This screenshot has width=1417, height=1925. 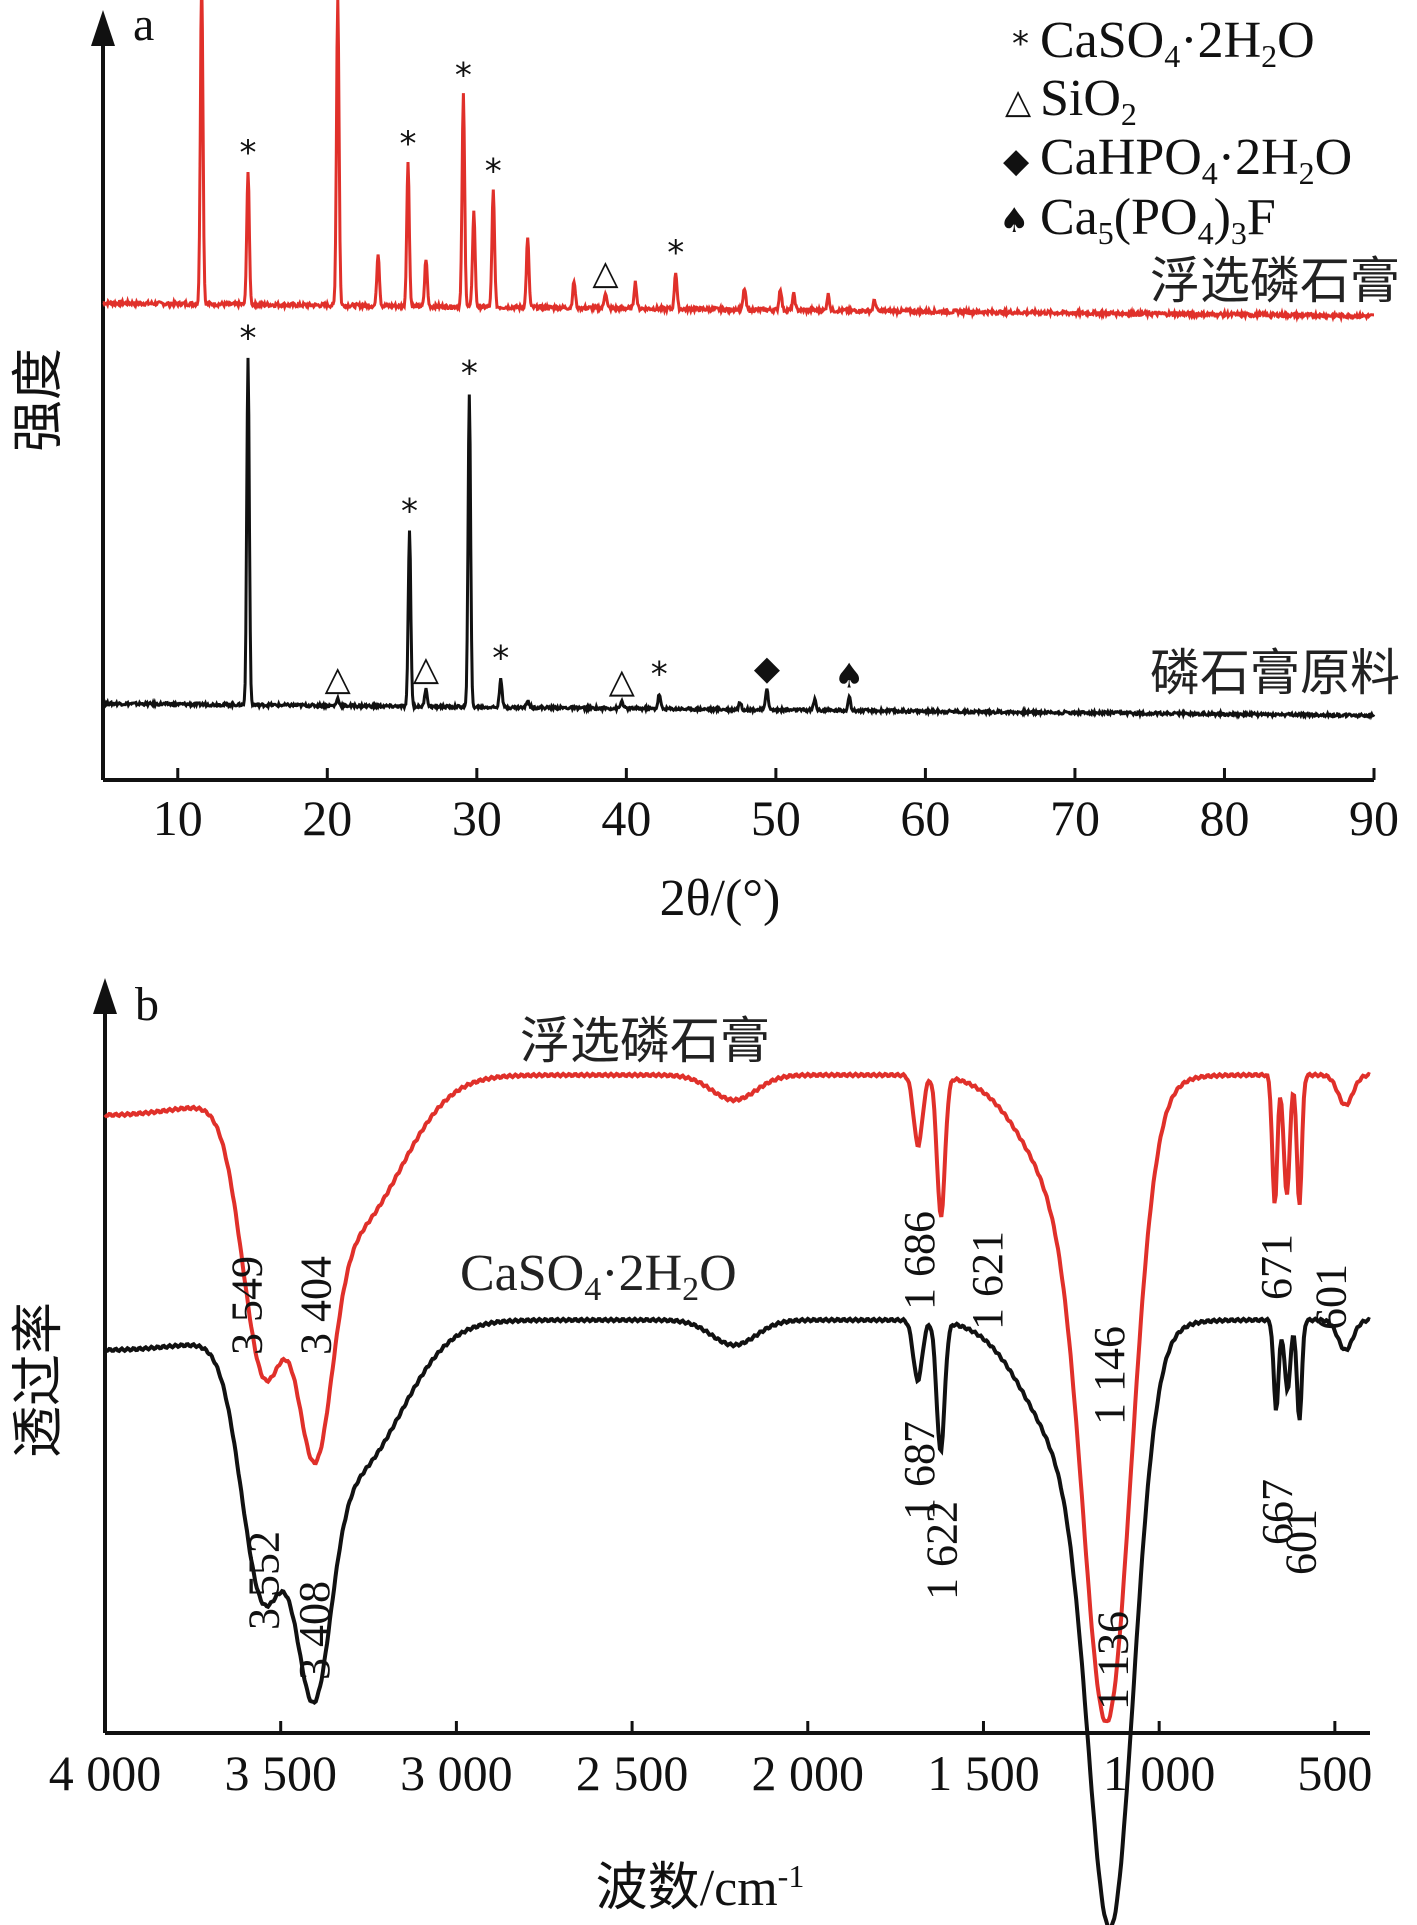 What do you see at coordinates (645, 1041) in the screenshot?
I see `series-label-flotation-ftir: 浮选磷石膏` at bounding box center [645, 1041].